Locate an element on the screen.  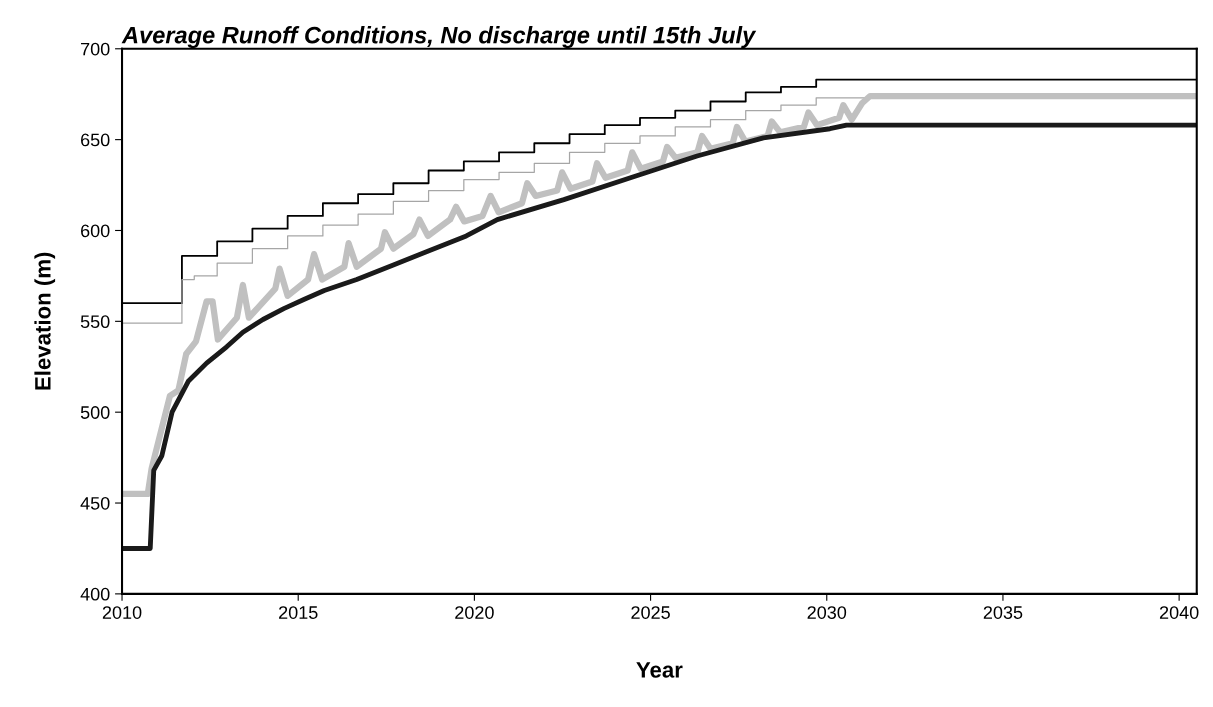
y-tick-label: 400 is located at coordinates (95, 594).